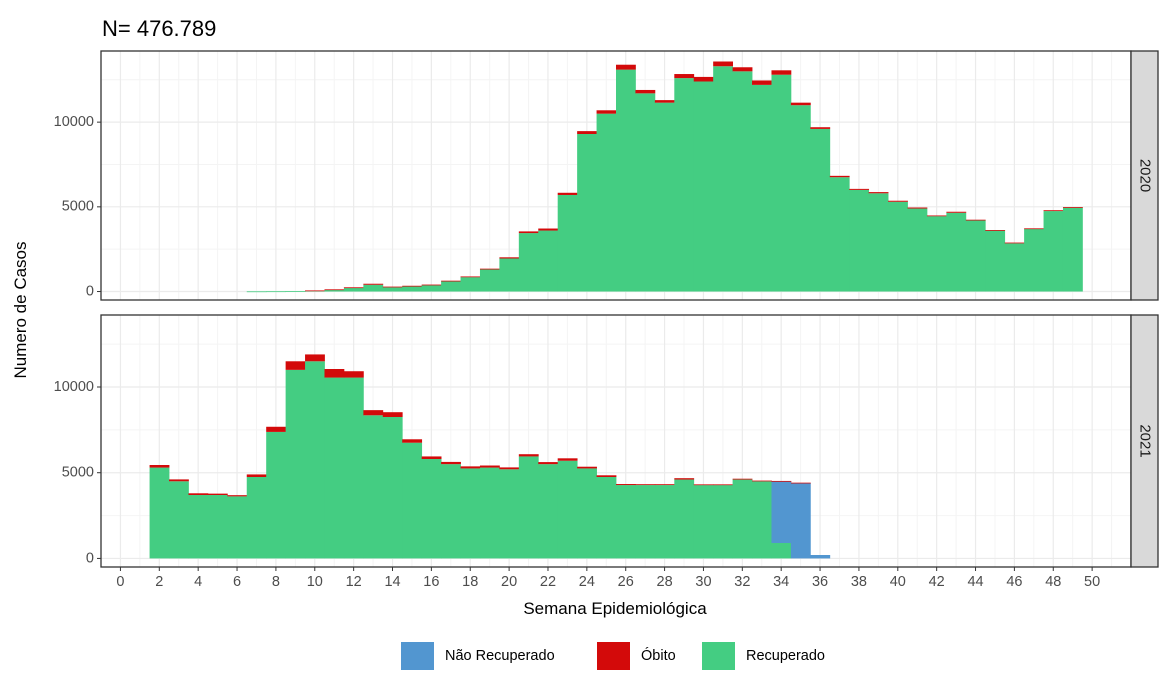  I want to click on legend: Não Recuperado Óbito Recuperado, so click(613, 656).